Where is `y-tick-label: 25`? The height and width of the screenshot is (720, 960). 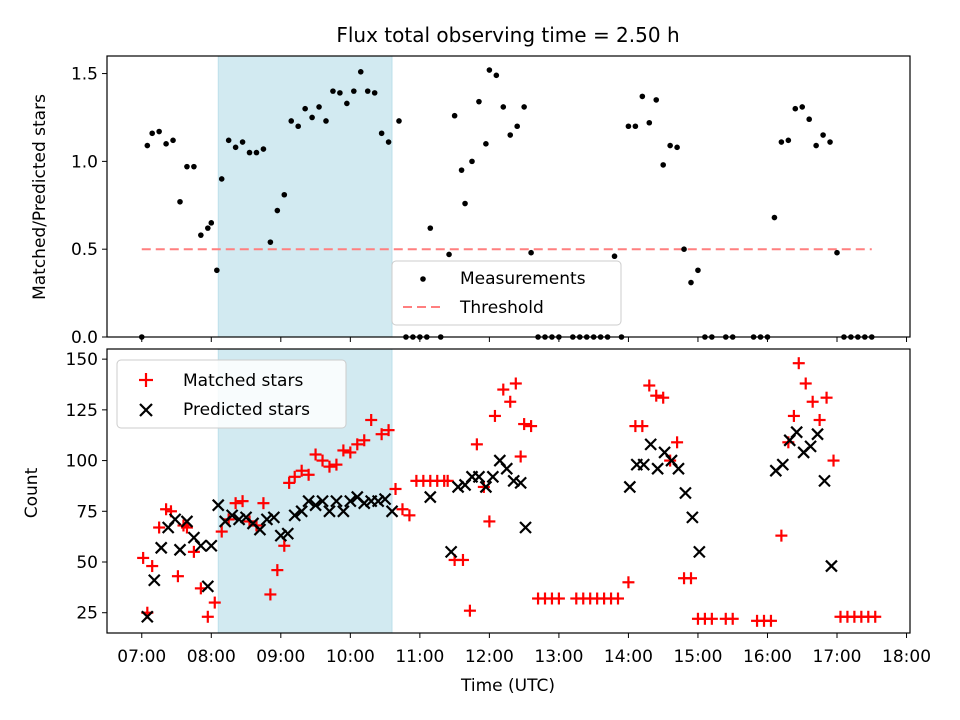
y-tick-label: 25 is located at coordinates (87, 614).